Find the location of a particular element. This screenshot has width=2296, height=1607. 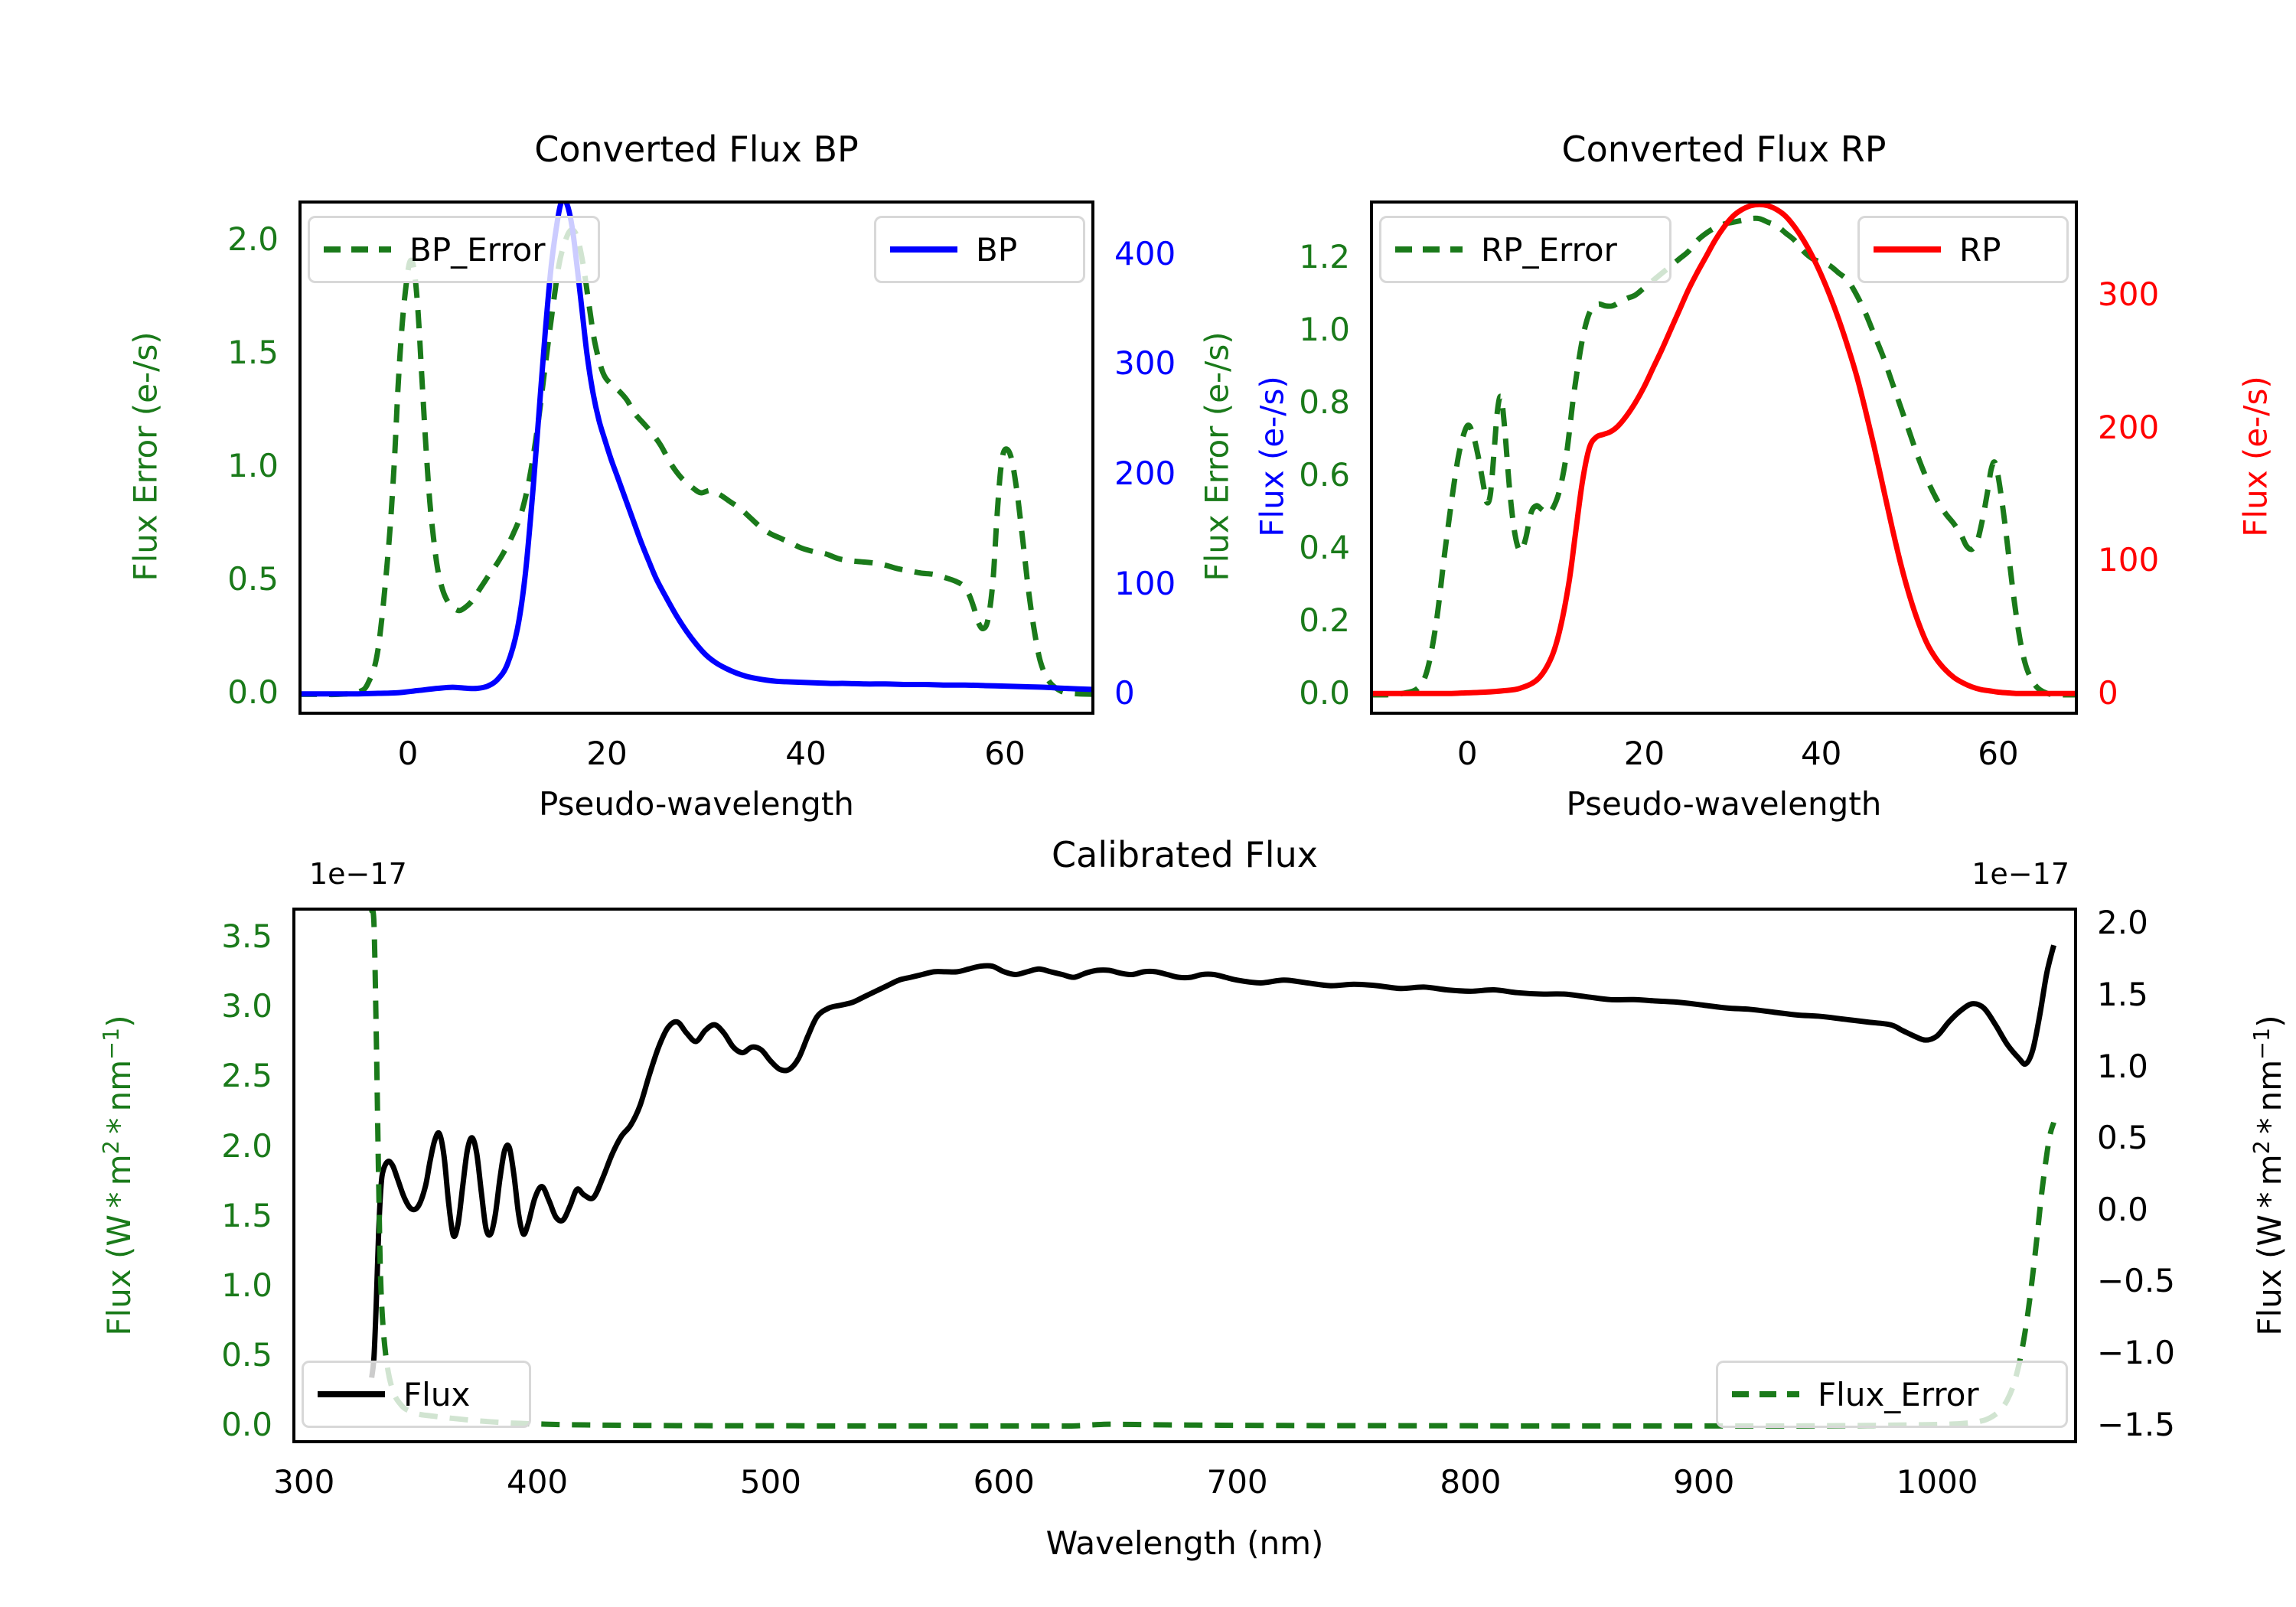

plot-area-rp is located at coordinates (1724, 457).